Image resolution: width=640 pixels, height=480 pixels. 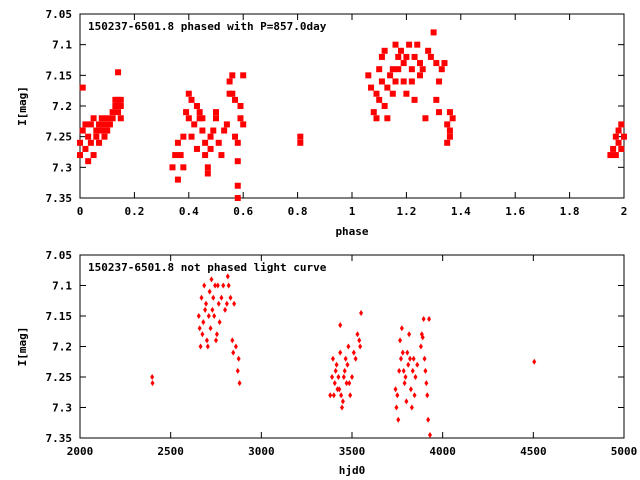 I want to click on x-tick-label: 4000, so click(x=442, y=451).